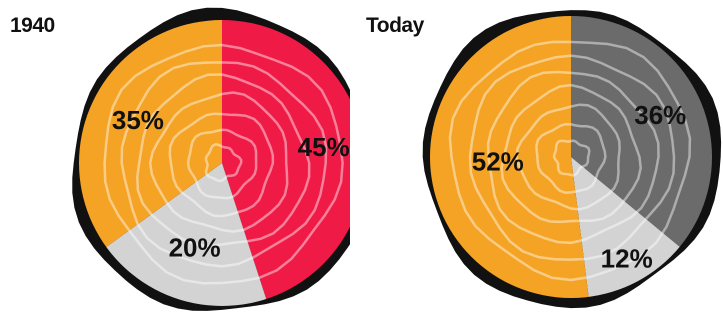 The image size is (723, 321). Describe the element at coordinates (324, 147) in the screenshot. I see `slice-label: 45%` at that location.